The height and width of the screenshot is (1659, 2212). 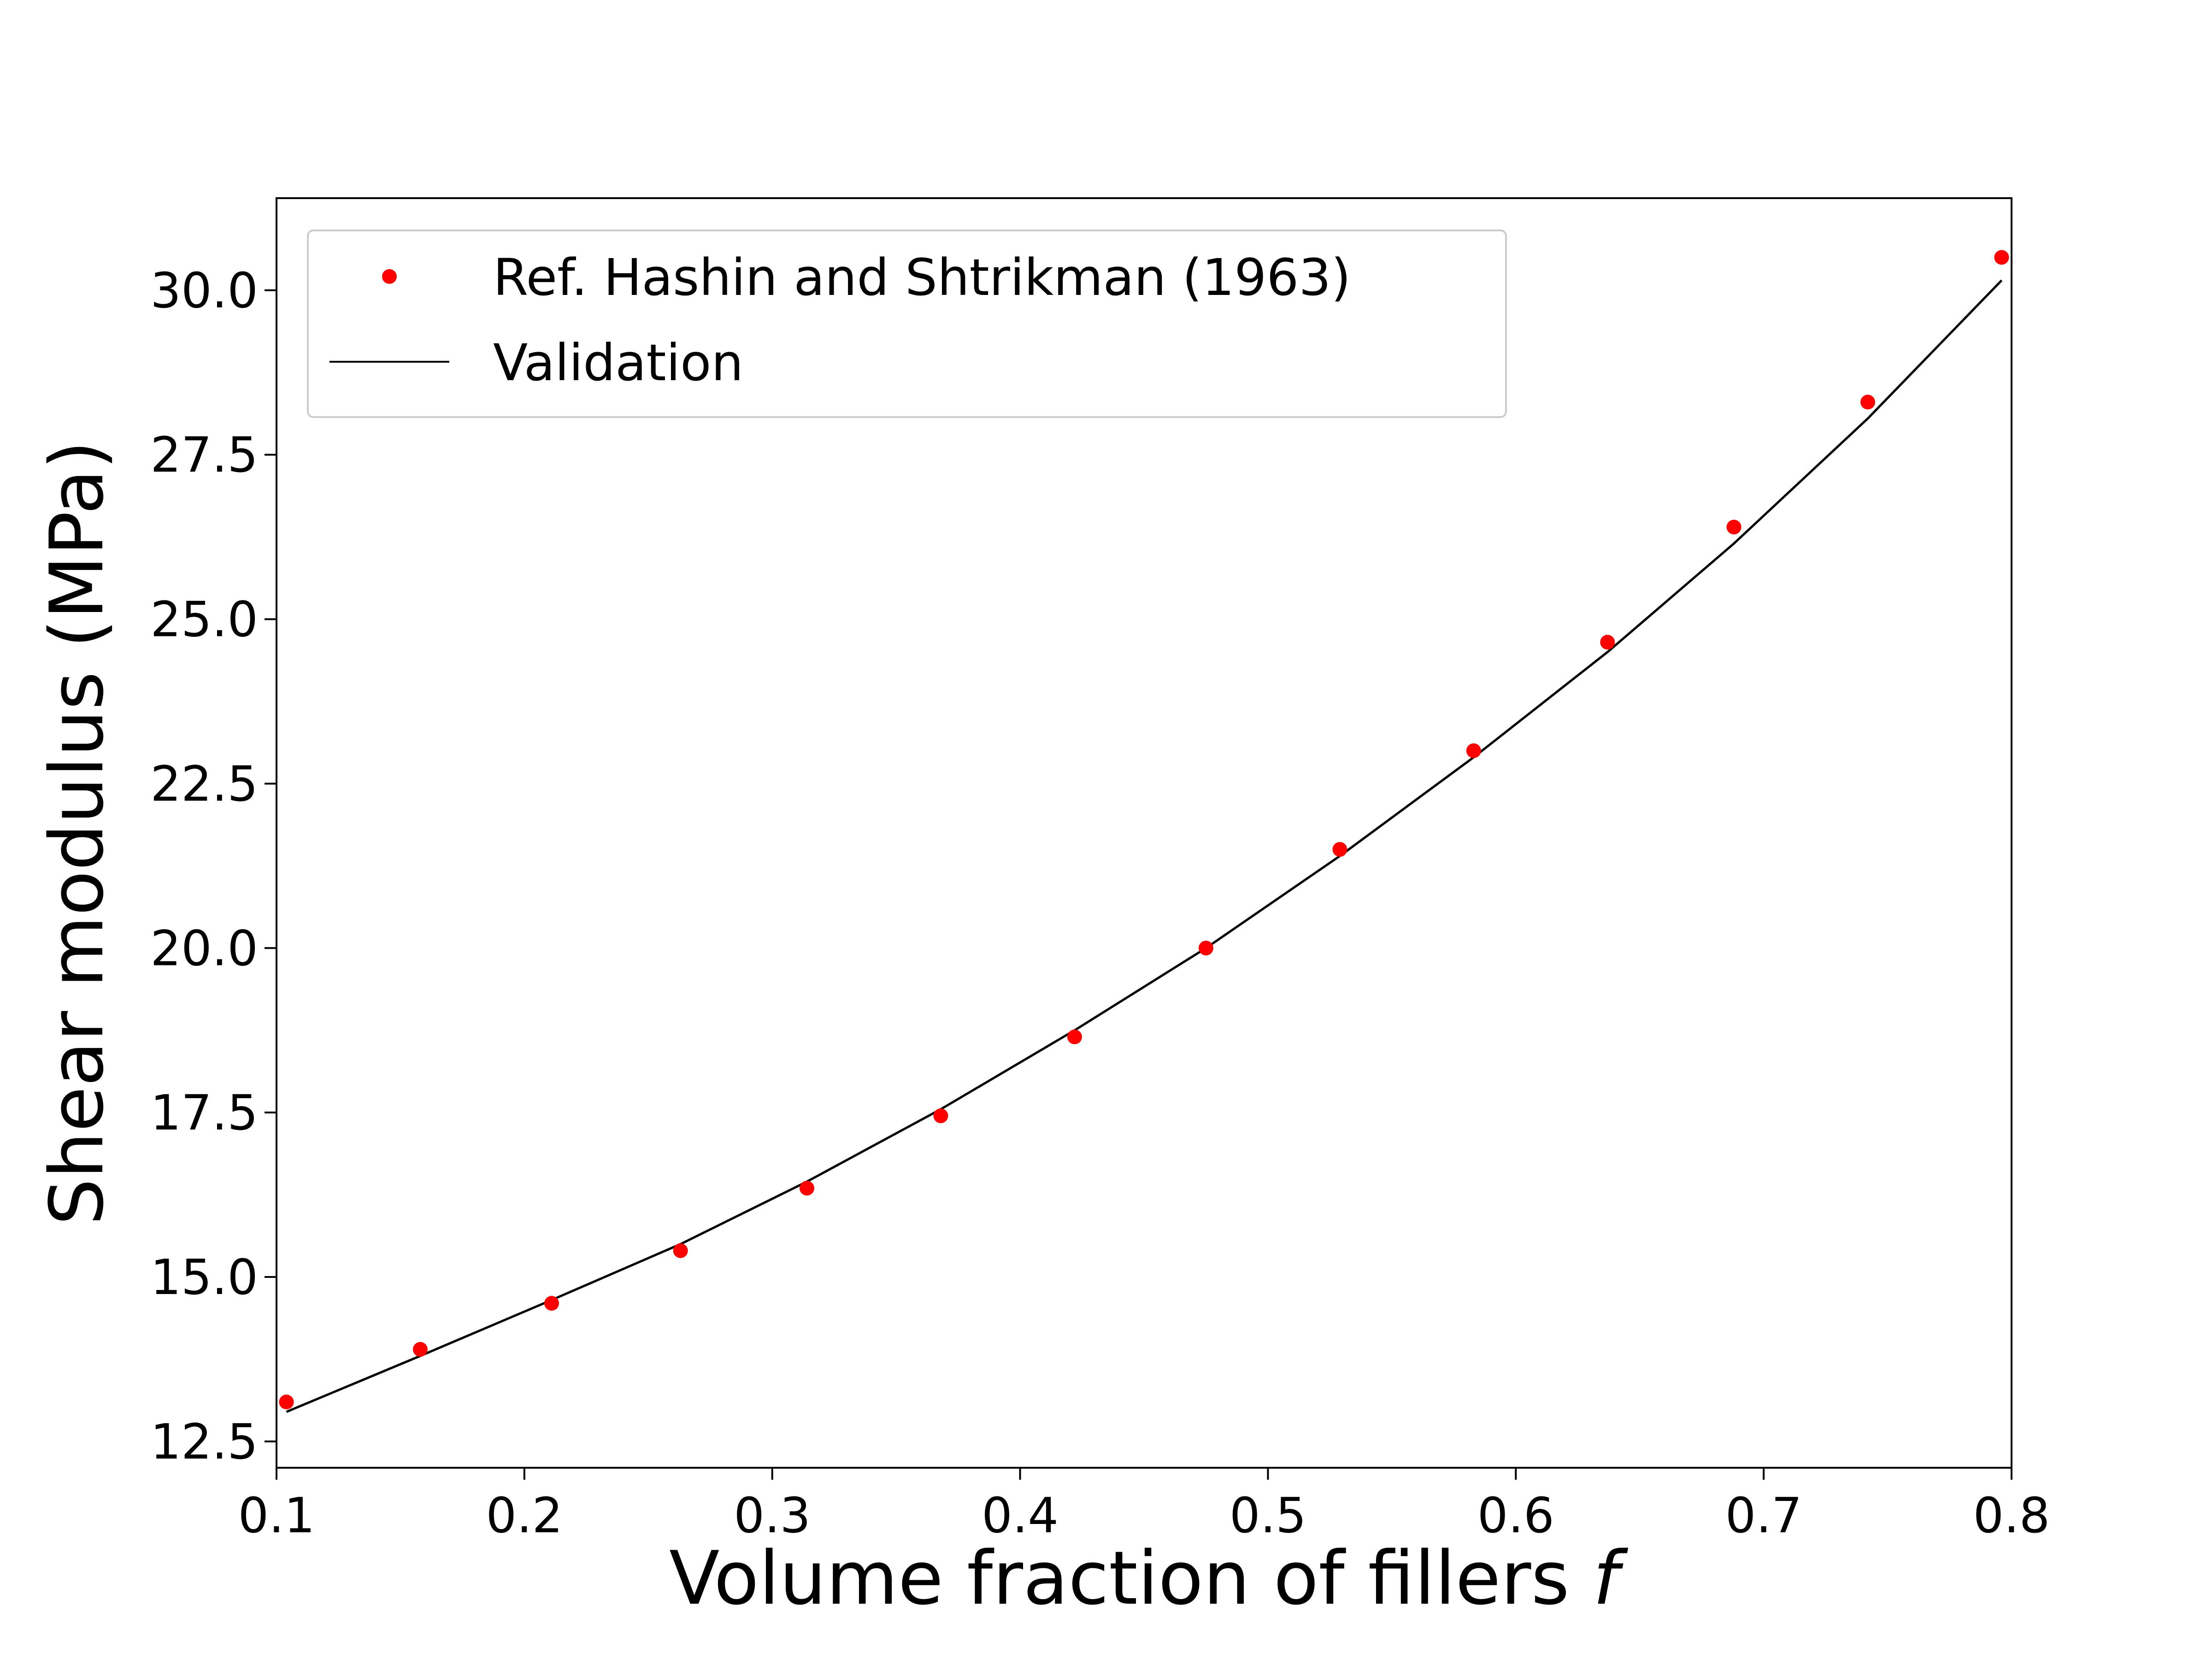 I want to click on y-tick-label: 25.0, so click(x=204, y=620).